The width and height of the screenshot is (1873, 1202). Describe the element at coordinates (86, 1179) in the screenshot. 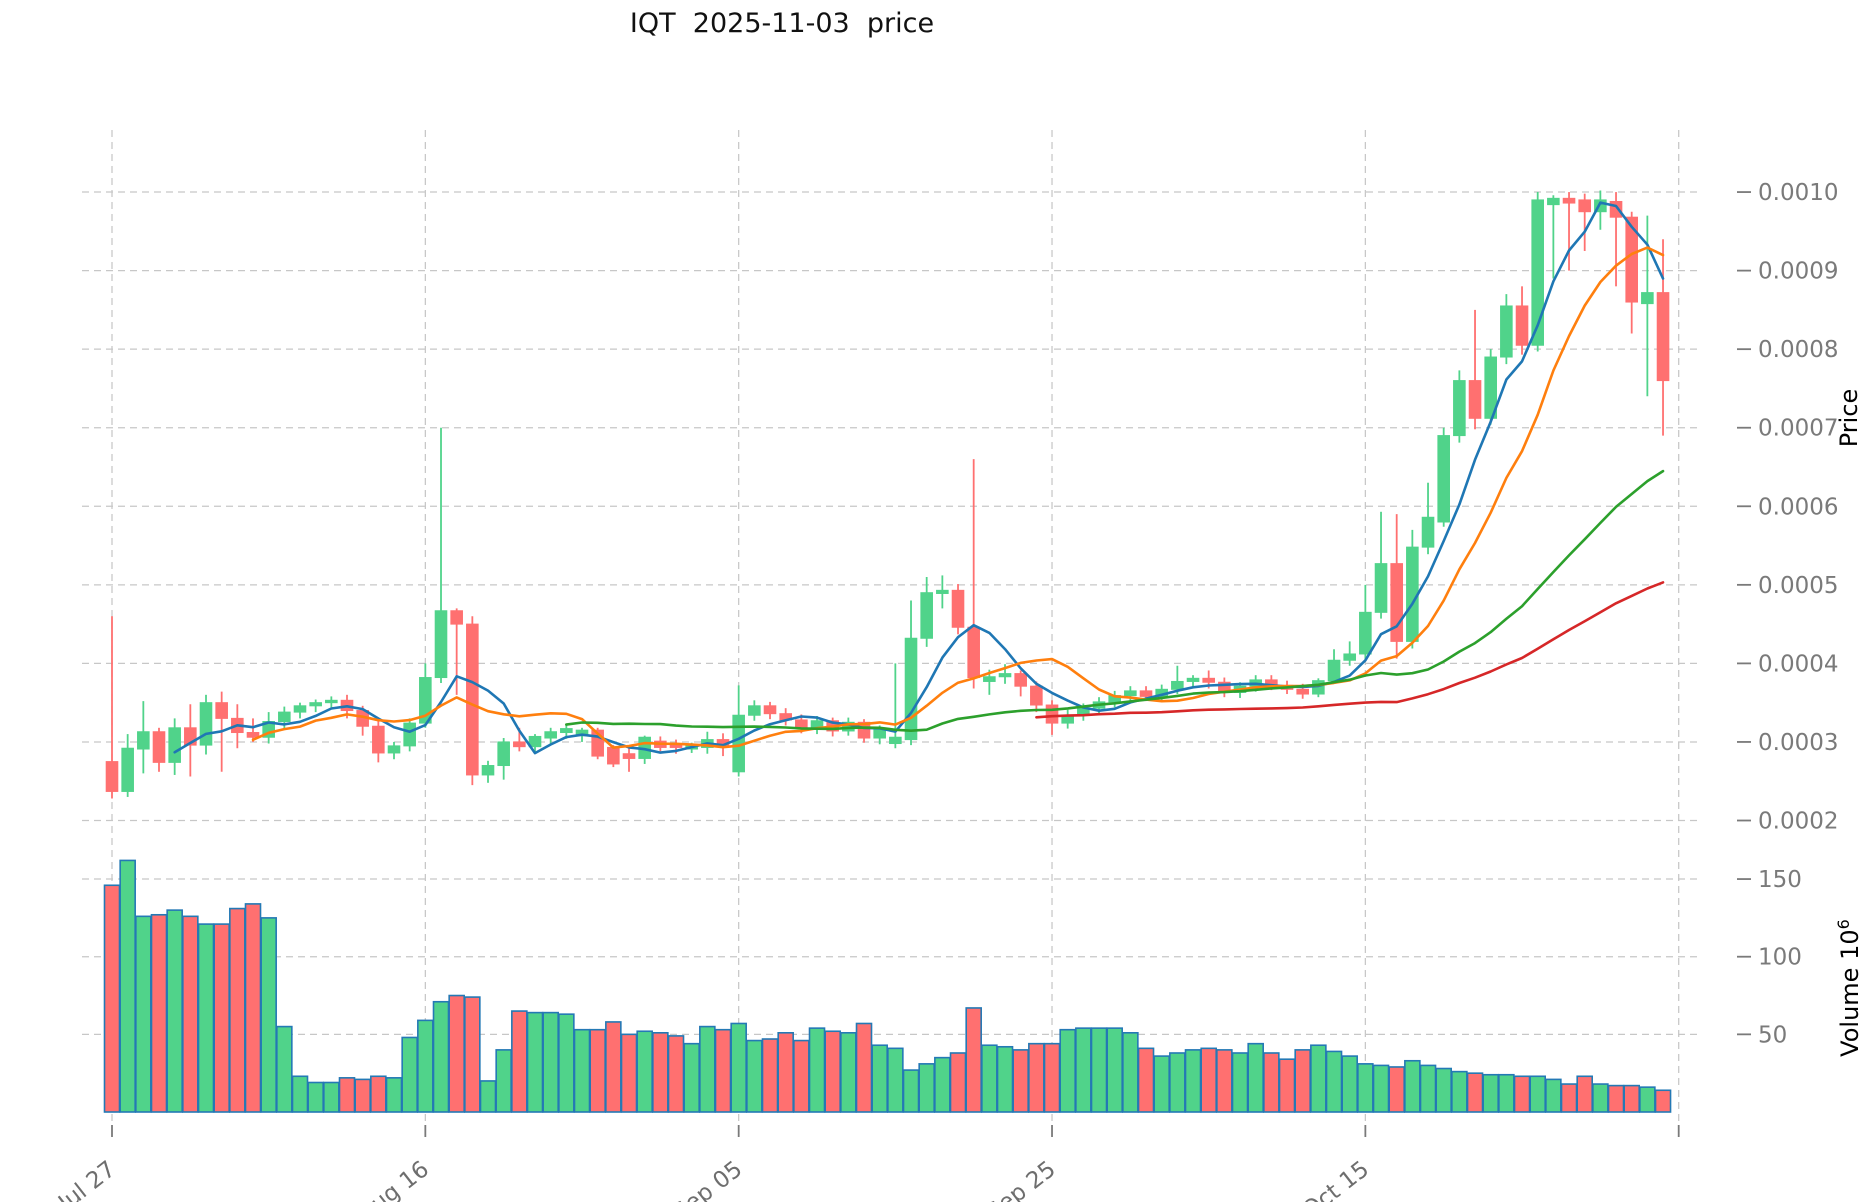

I see `date-tick-label: Jul 27` at that location.